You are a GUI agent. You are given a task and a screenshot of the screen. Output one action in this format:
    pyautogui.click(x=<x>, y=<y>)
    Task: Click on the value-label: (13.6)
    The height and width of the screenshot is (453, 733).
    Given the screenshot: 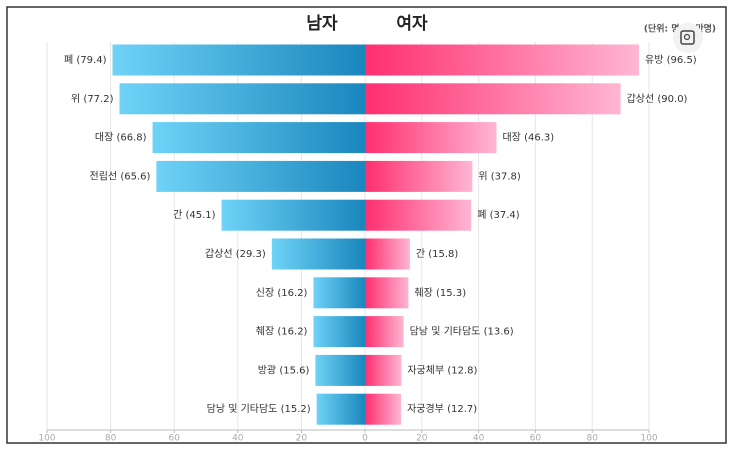 What is the action you would take?
    pyautogui.click(x=499, y=332)
    